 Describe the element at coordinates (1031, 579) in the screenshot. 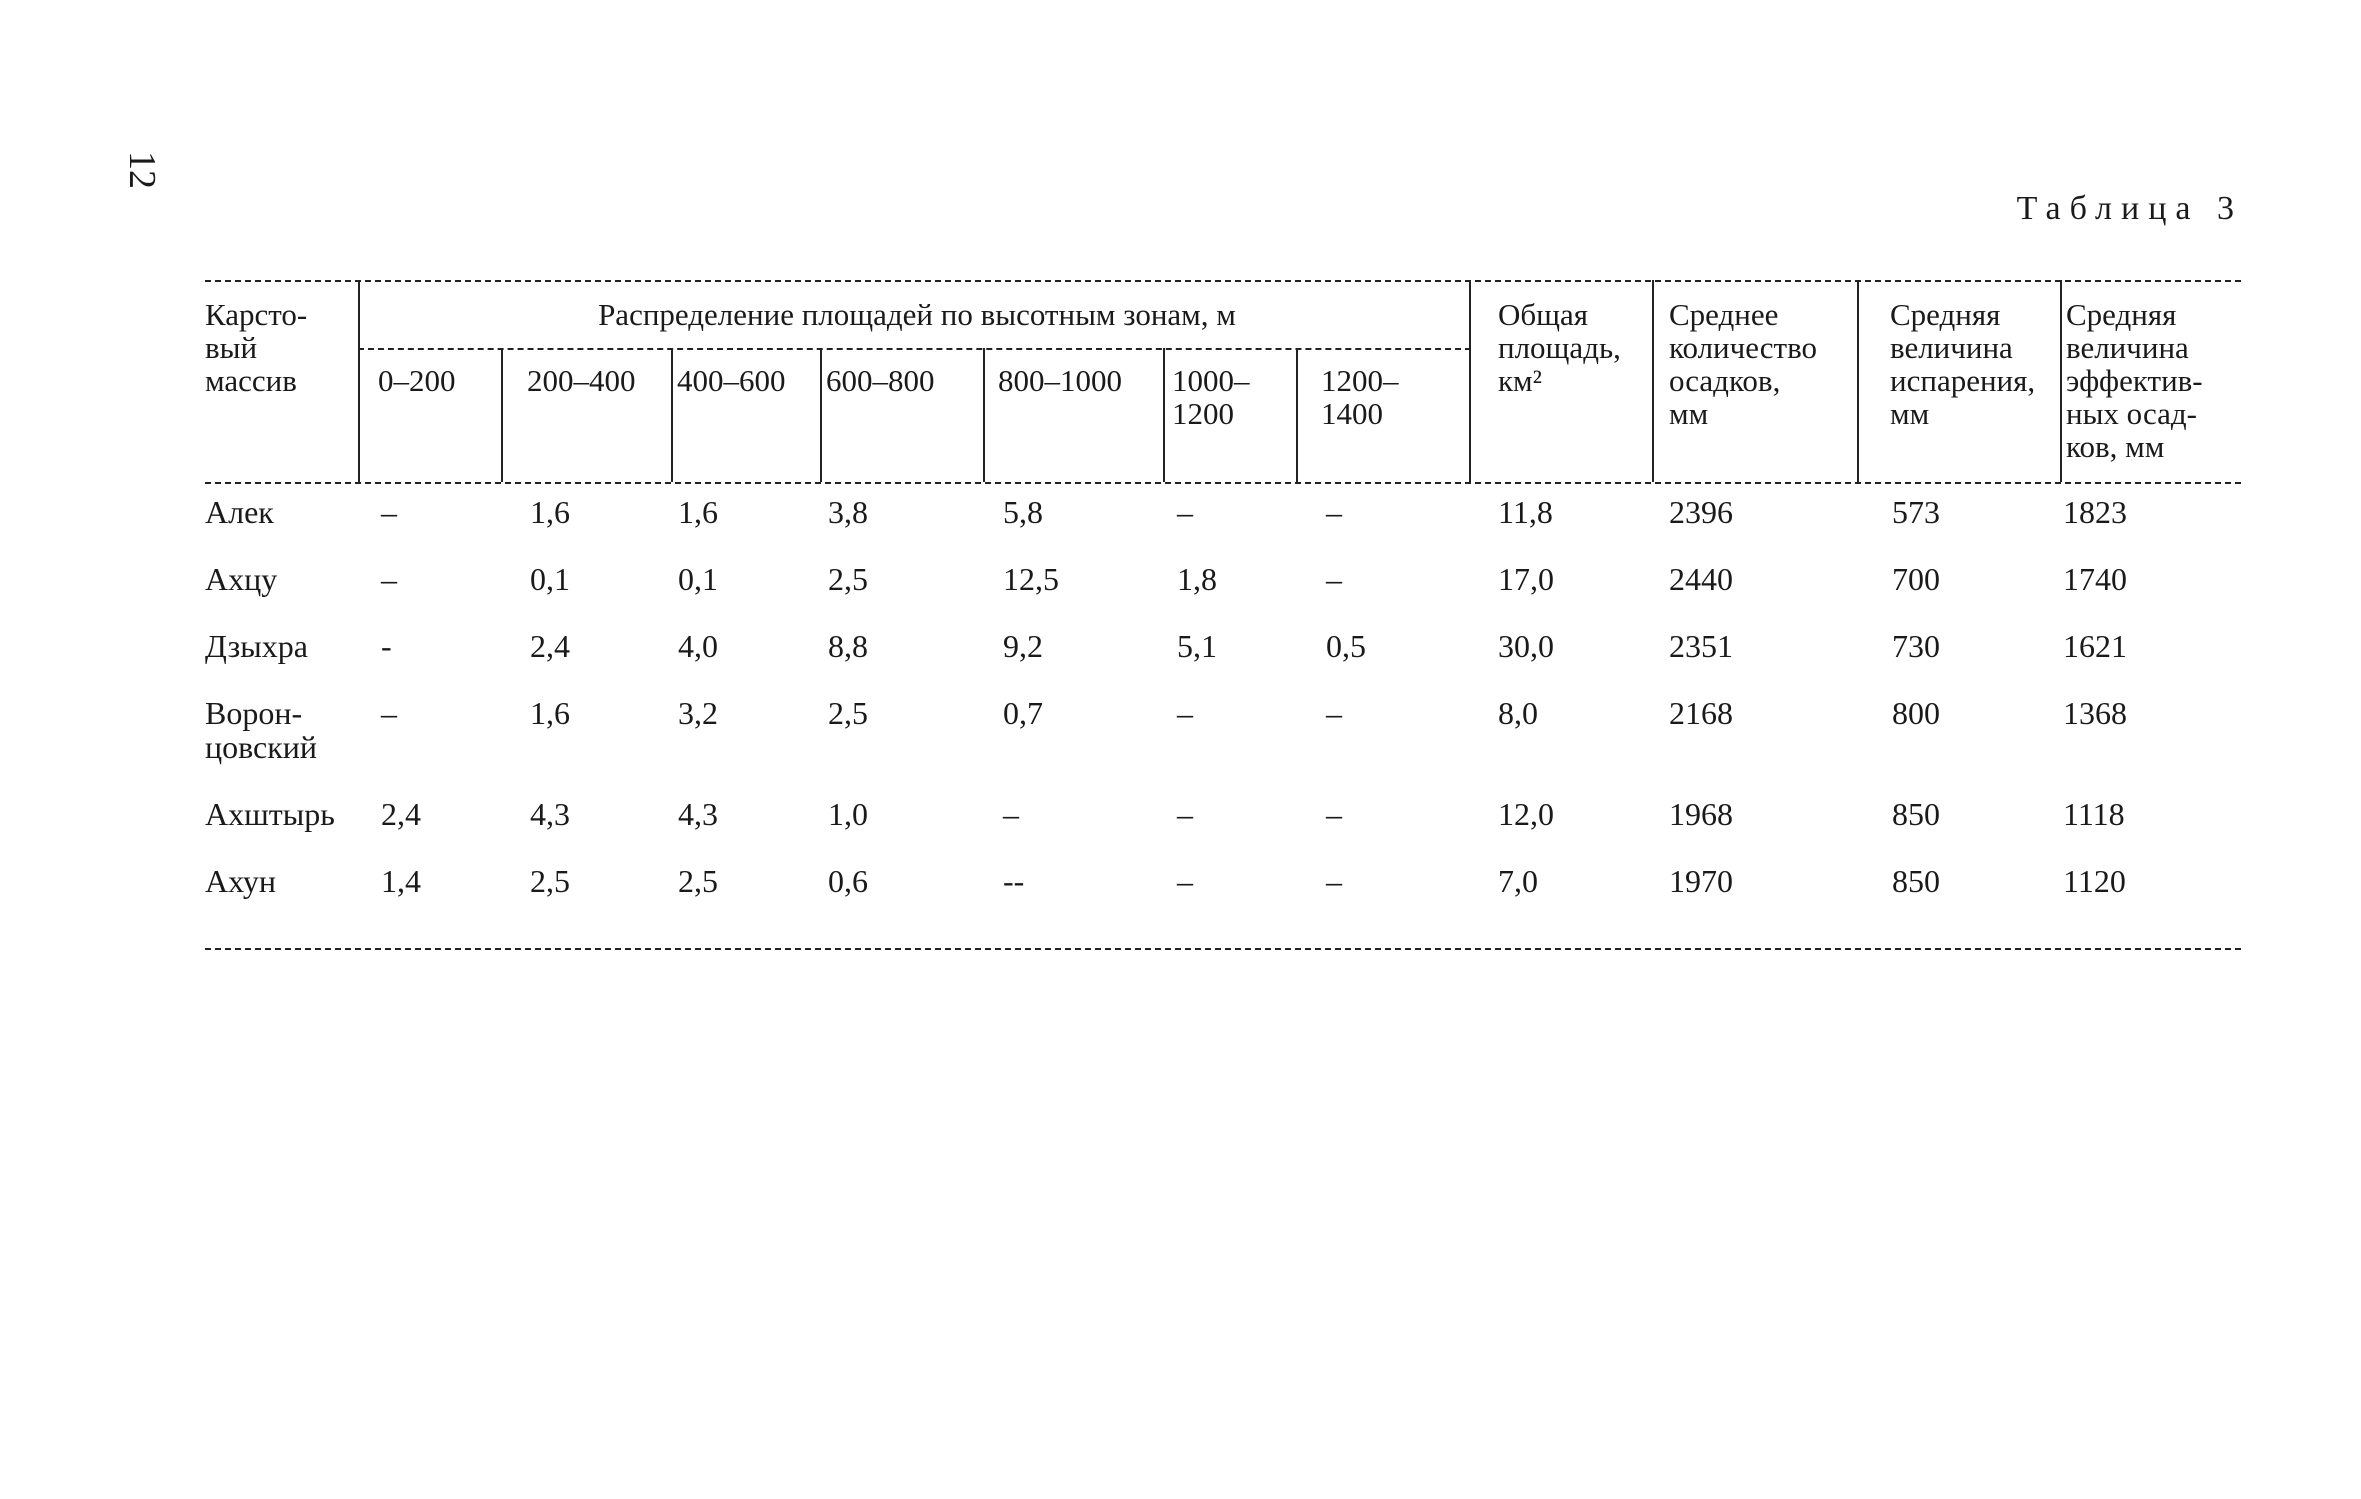

I see `cell-zone-value: 12,5` at that location.